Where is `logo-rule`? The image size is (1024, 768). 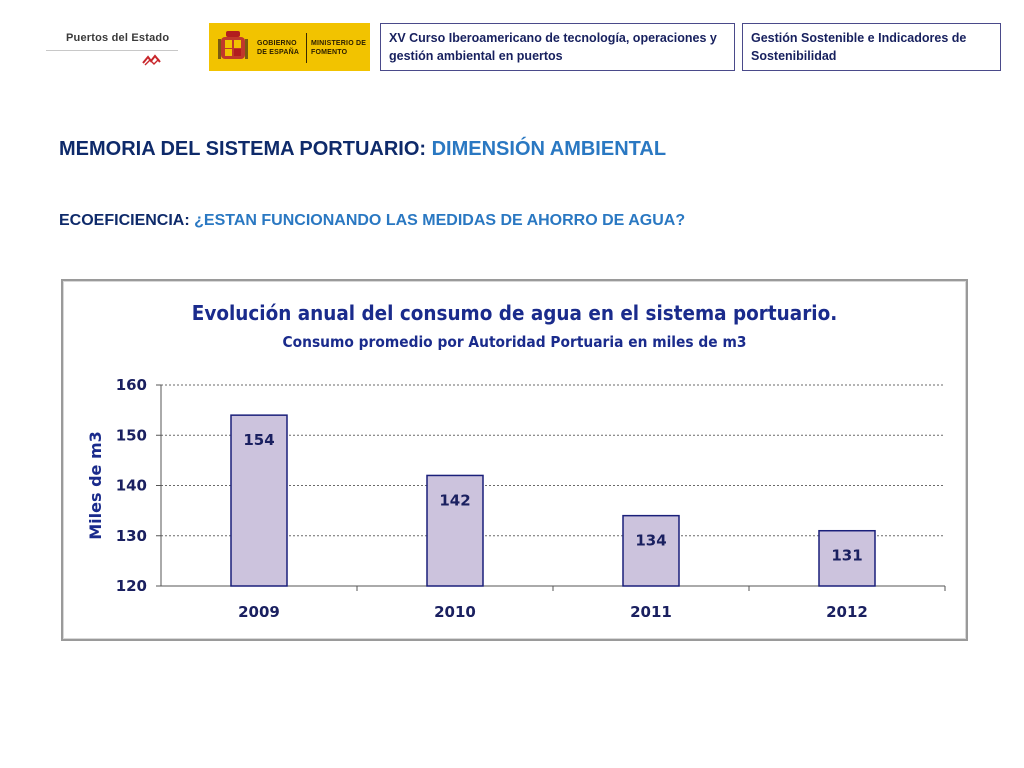 logo-rule is located at coordinates (112, 50).